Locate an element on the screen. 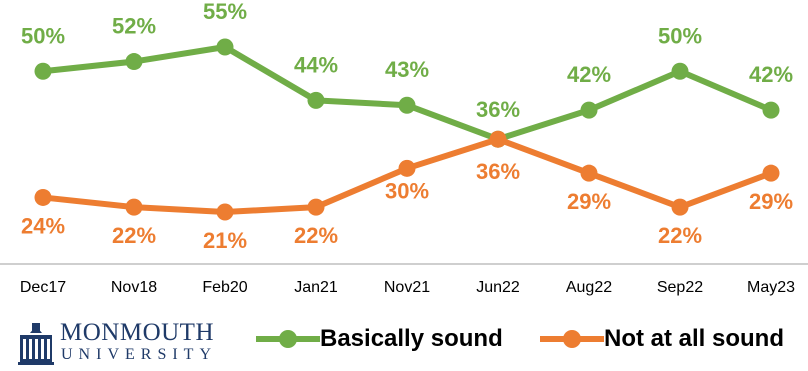  university-building-icon is located at coordinates (36, 344).